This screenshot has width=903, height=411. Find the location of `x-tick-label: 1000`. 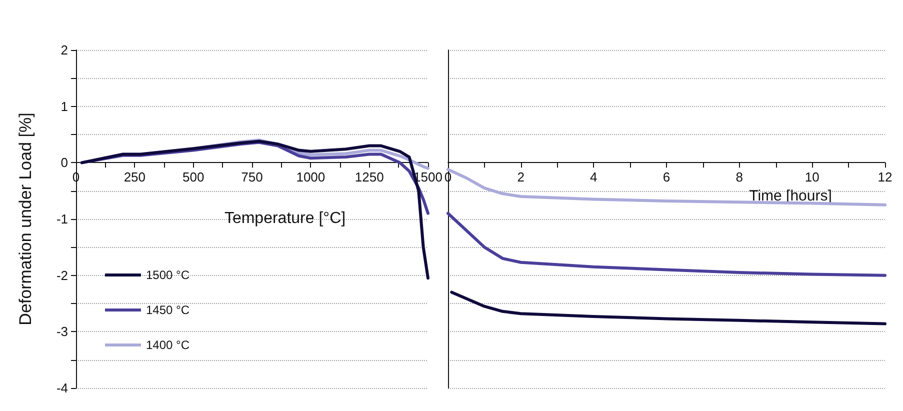

x-tick-label: 1000 is located at coordinates (311, 177).